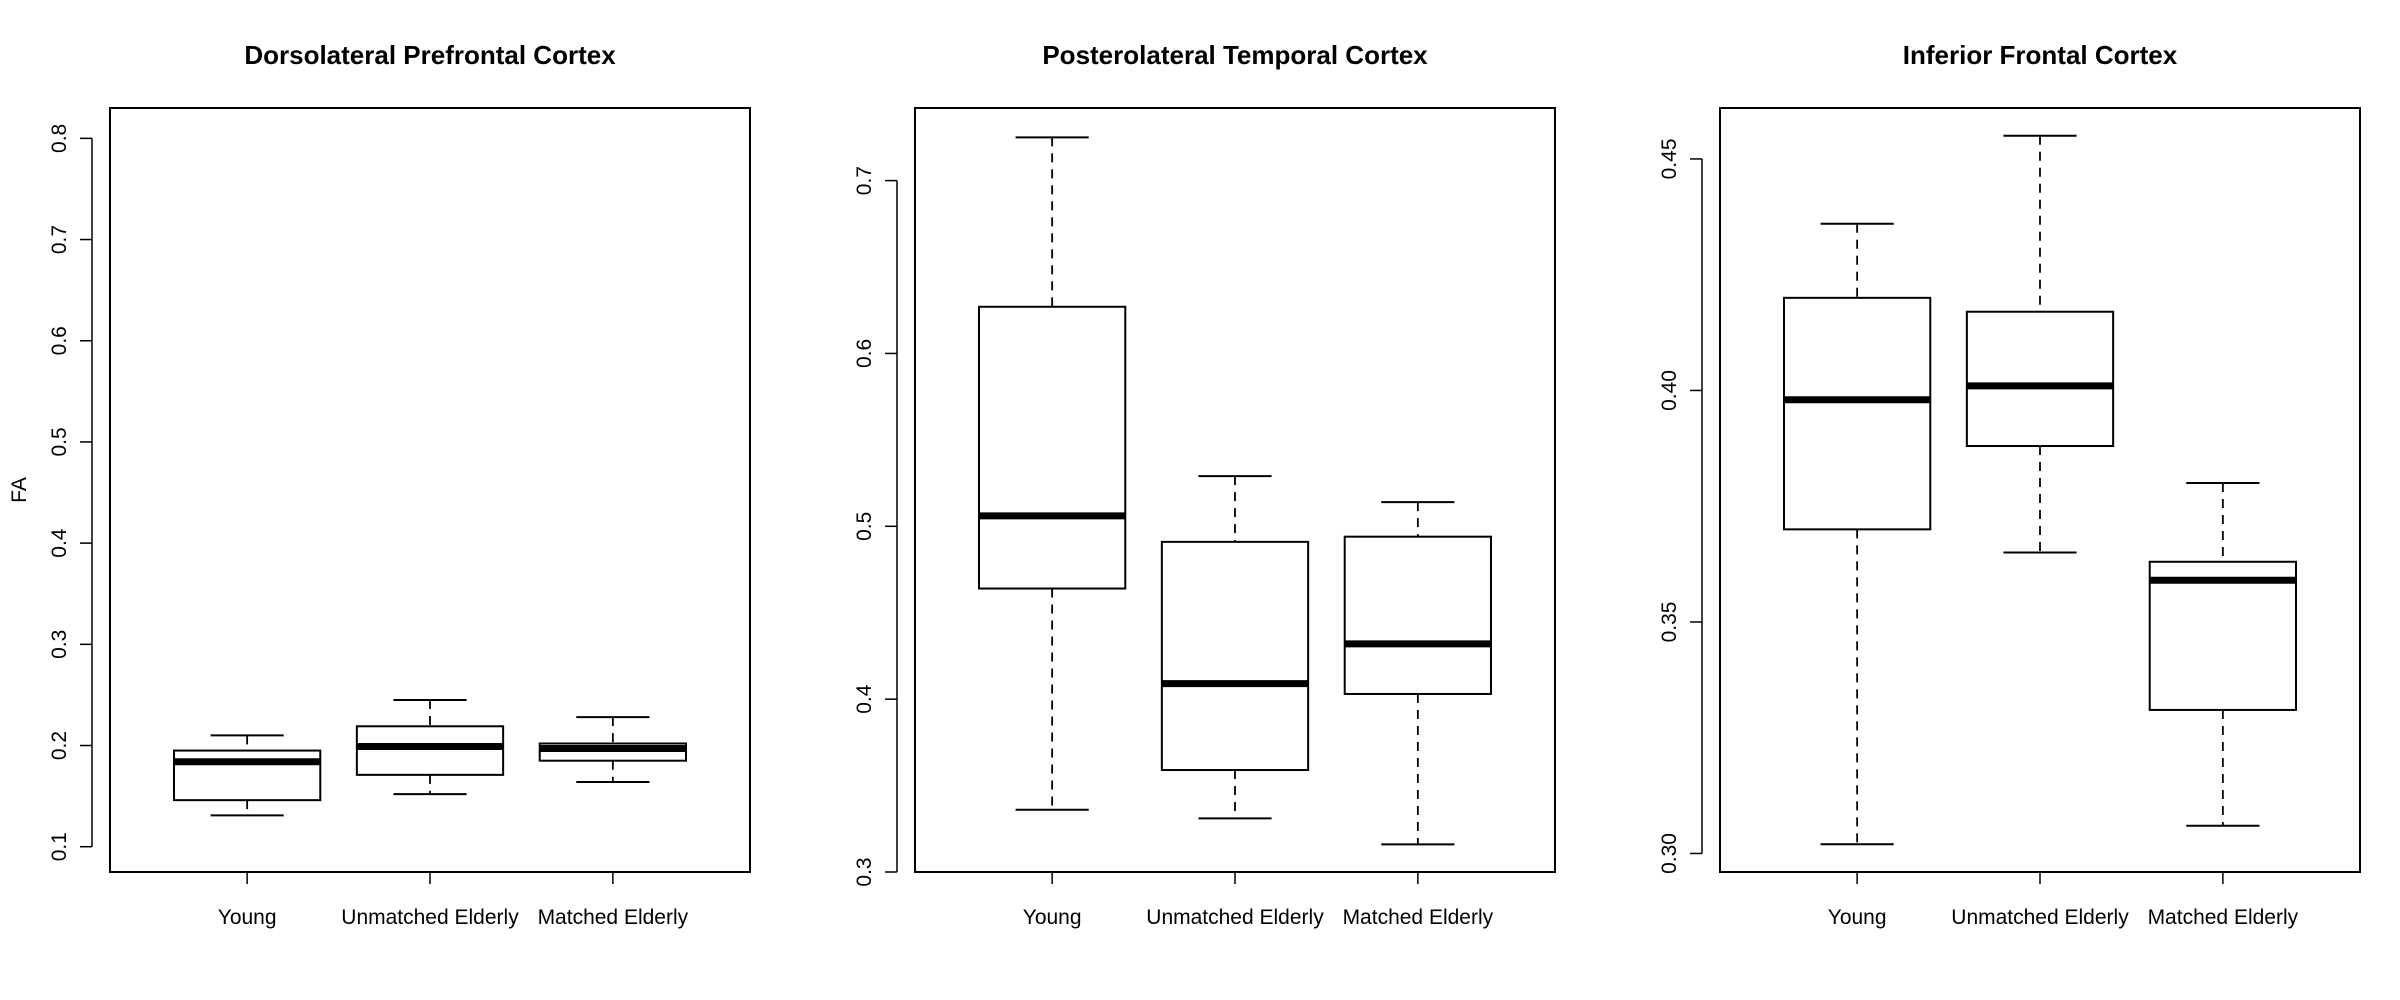 This screenshot has height=1000, width=2400. Describe the element at coordinates (59, 846) in the screenshot. I see `y-tick-label: 0.1` at that location.